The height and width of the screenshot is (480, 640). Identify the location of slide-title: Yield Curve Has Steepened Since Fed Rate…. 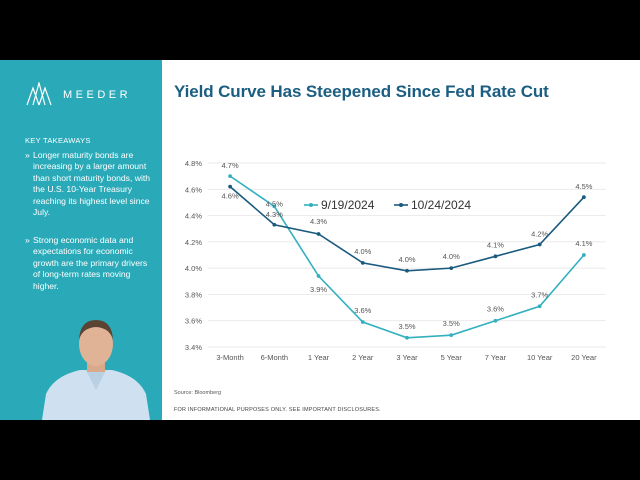
(361, 91).